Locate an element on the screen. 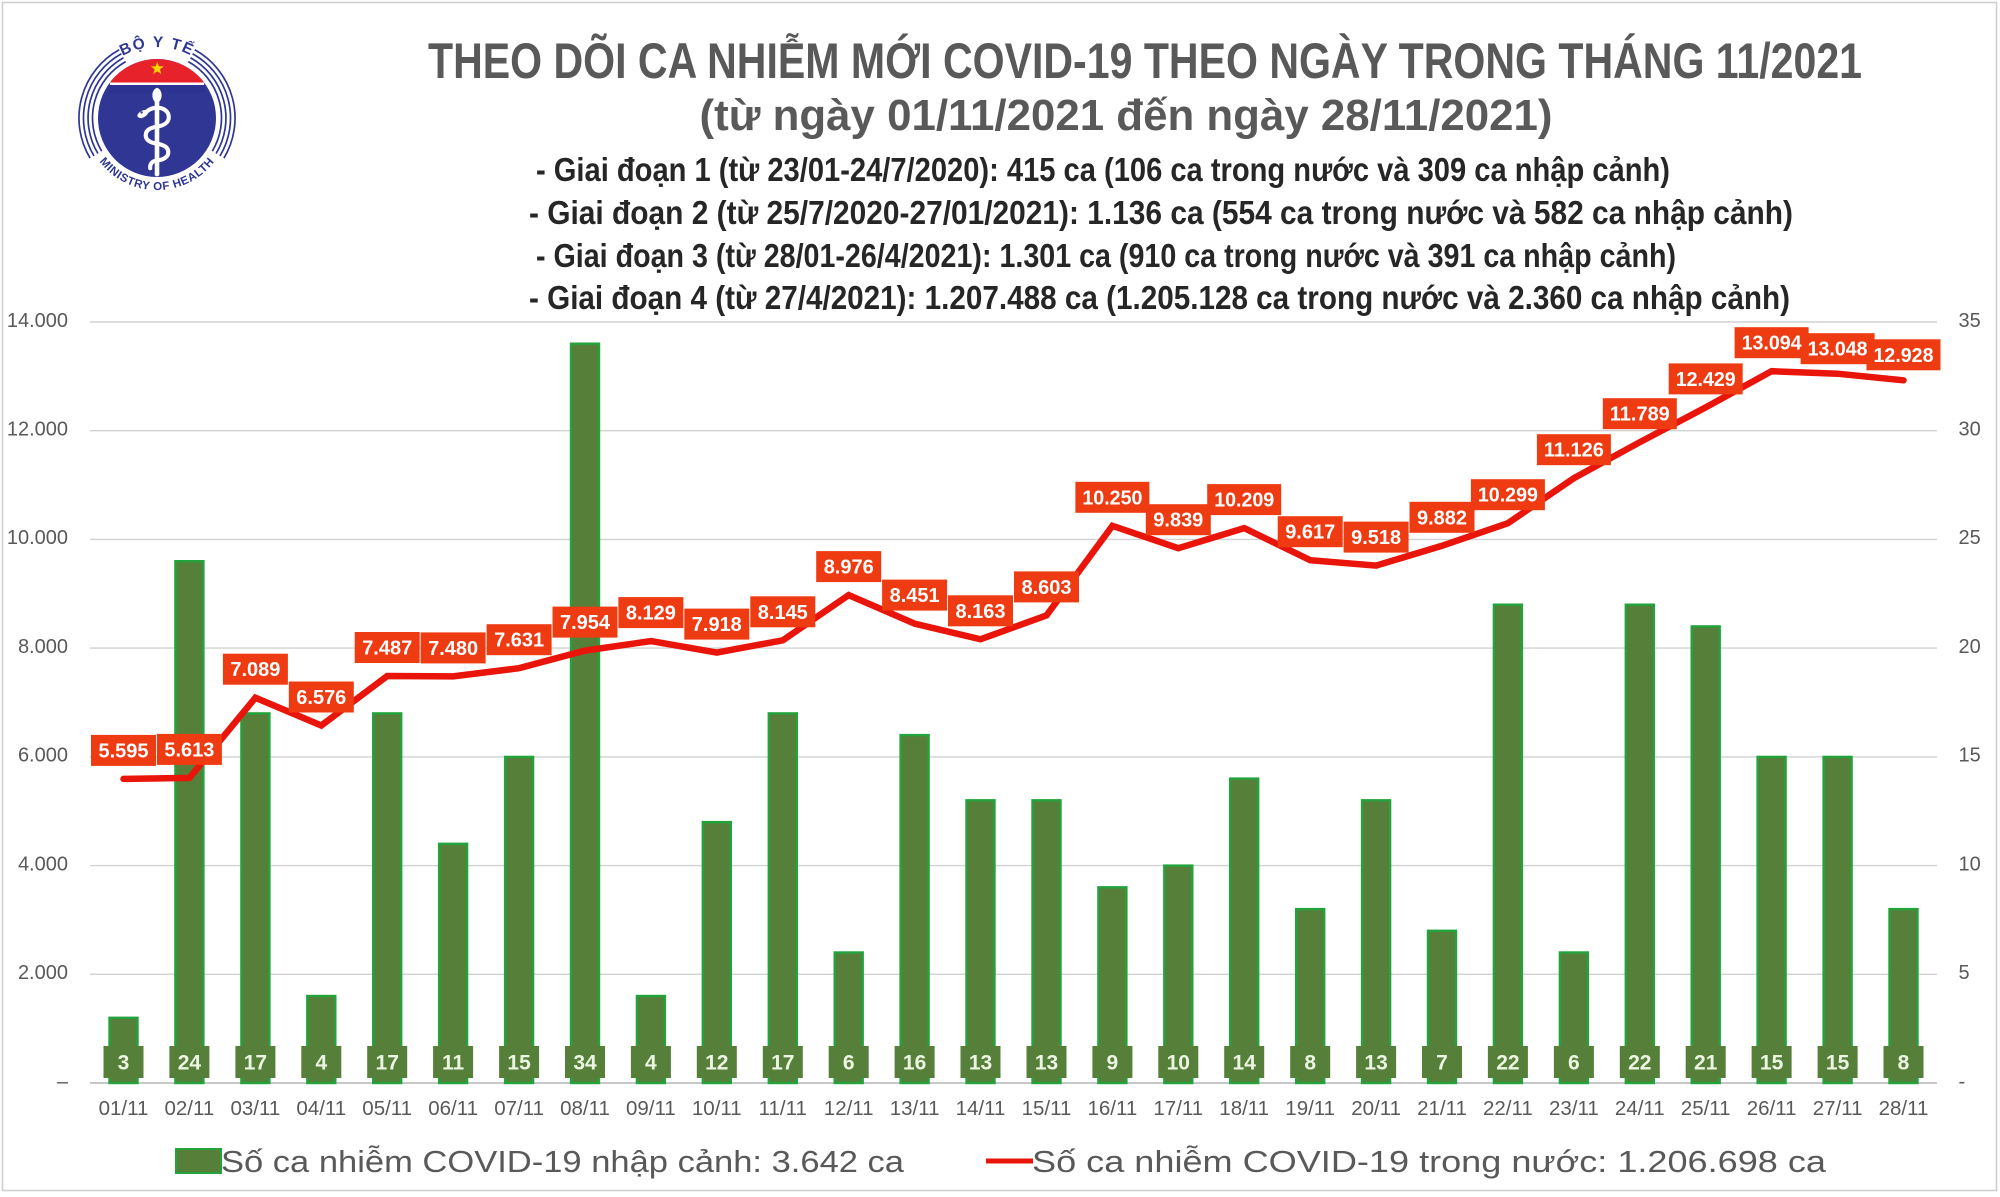 This screenshot has width=2000, height=1197. svg-text: 16/11 is located at coordinates (1113, 1108).